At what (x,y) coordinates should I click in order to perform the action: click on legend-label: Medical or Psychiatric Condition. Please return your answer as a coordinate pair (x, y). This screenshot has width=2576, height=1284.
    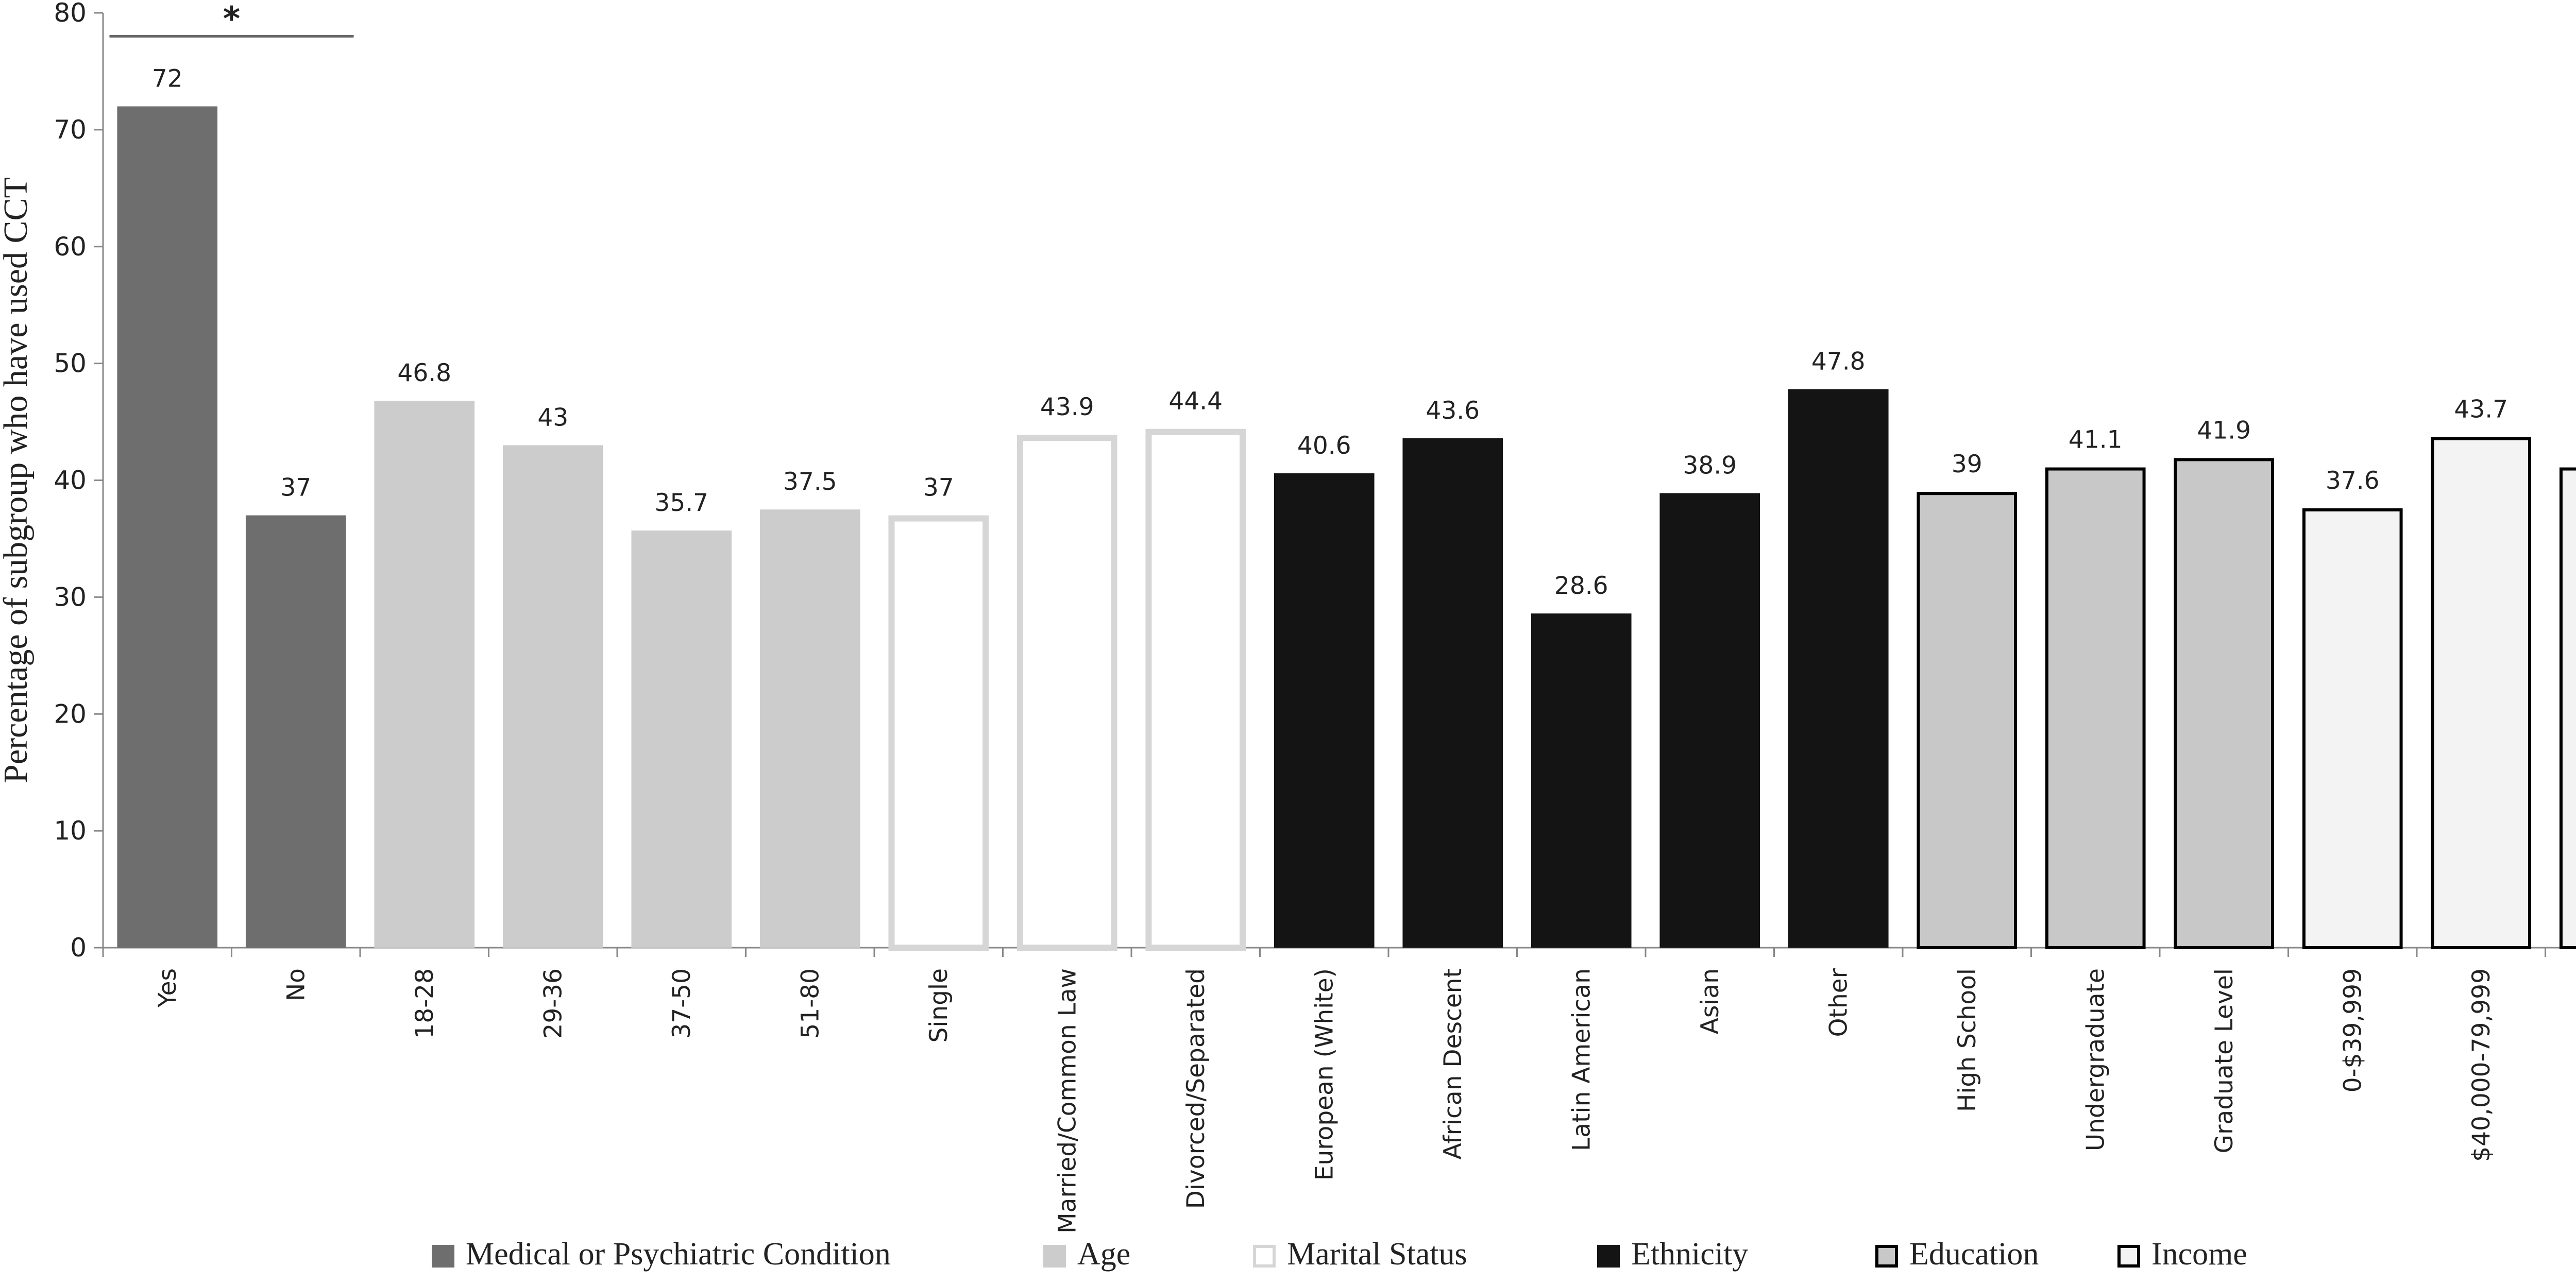
    Looking at the image, I should click on (678, 1254).